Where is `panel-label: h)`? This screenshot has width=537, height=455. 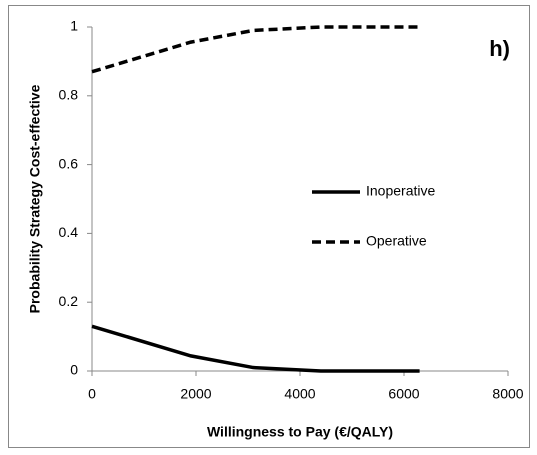 panel-label: h) is located at coordinates (499, 48).